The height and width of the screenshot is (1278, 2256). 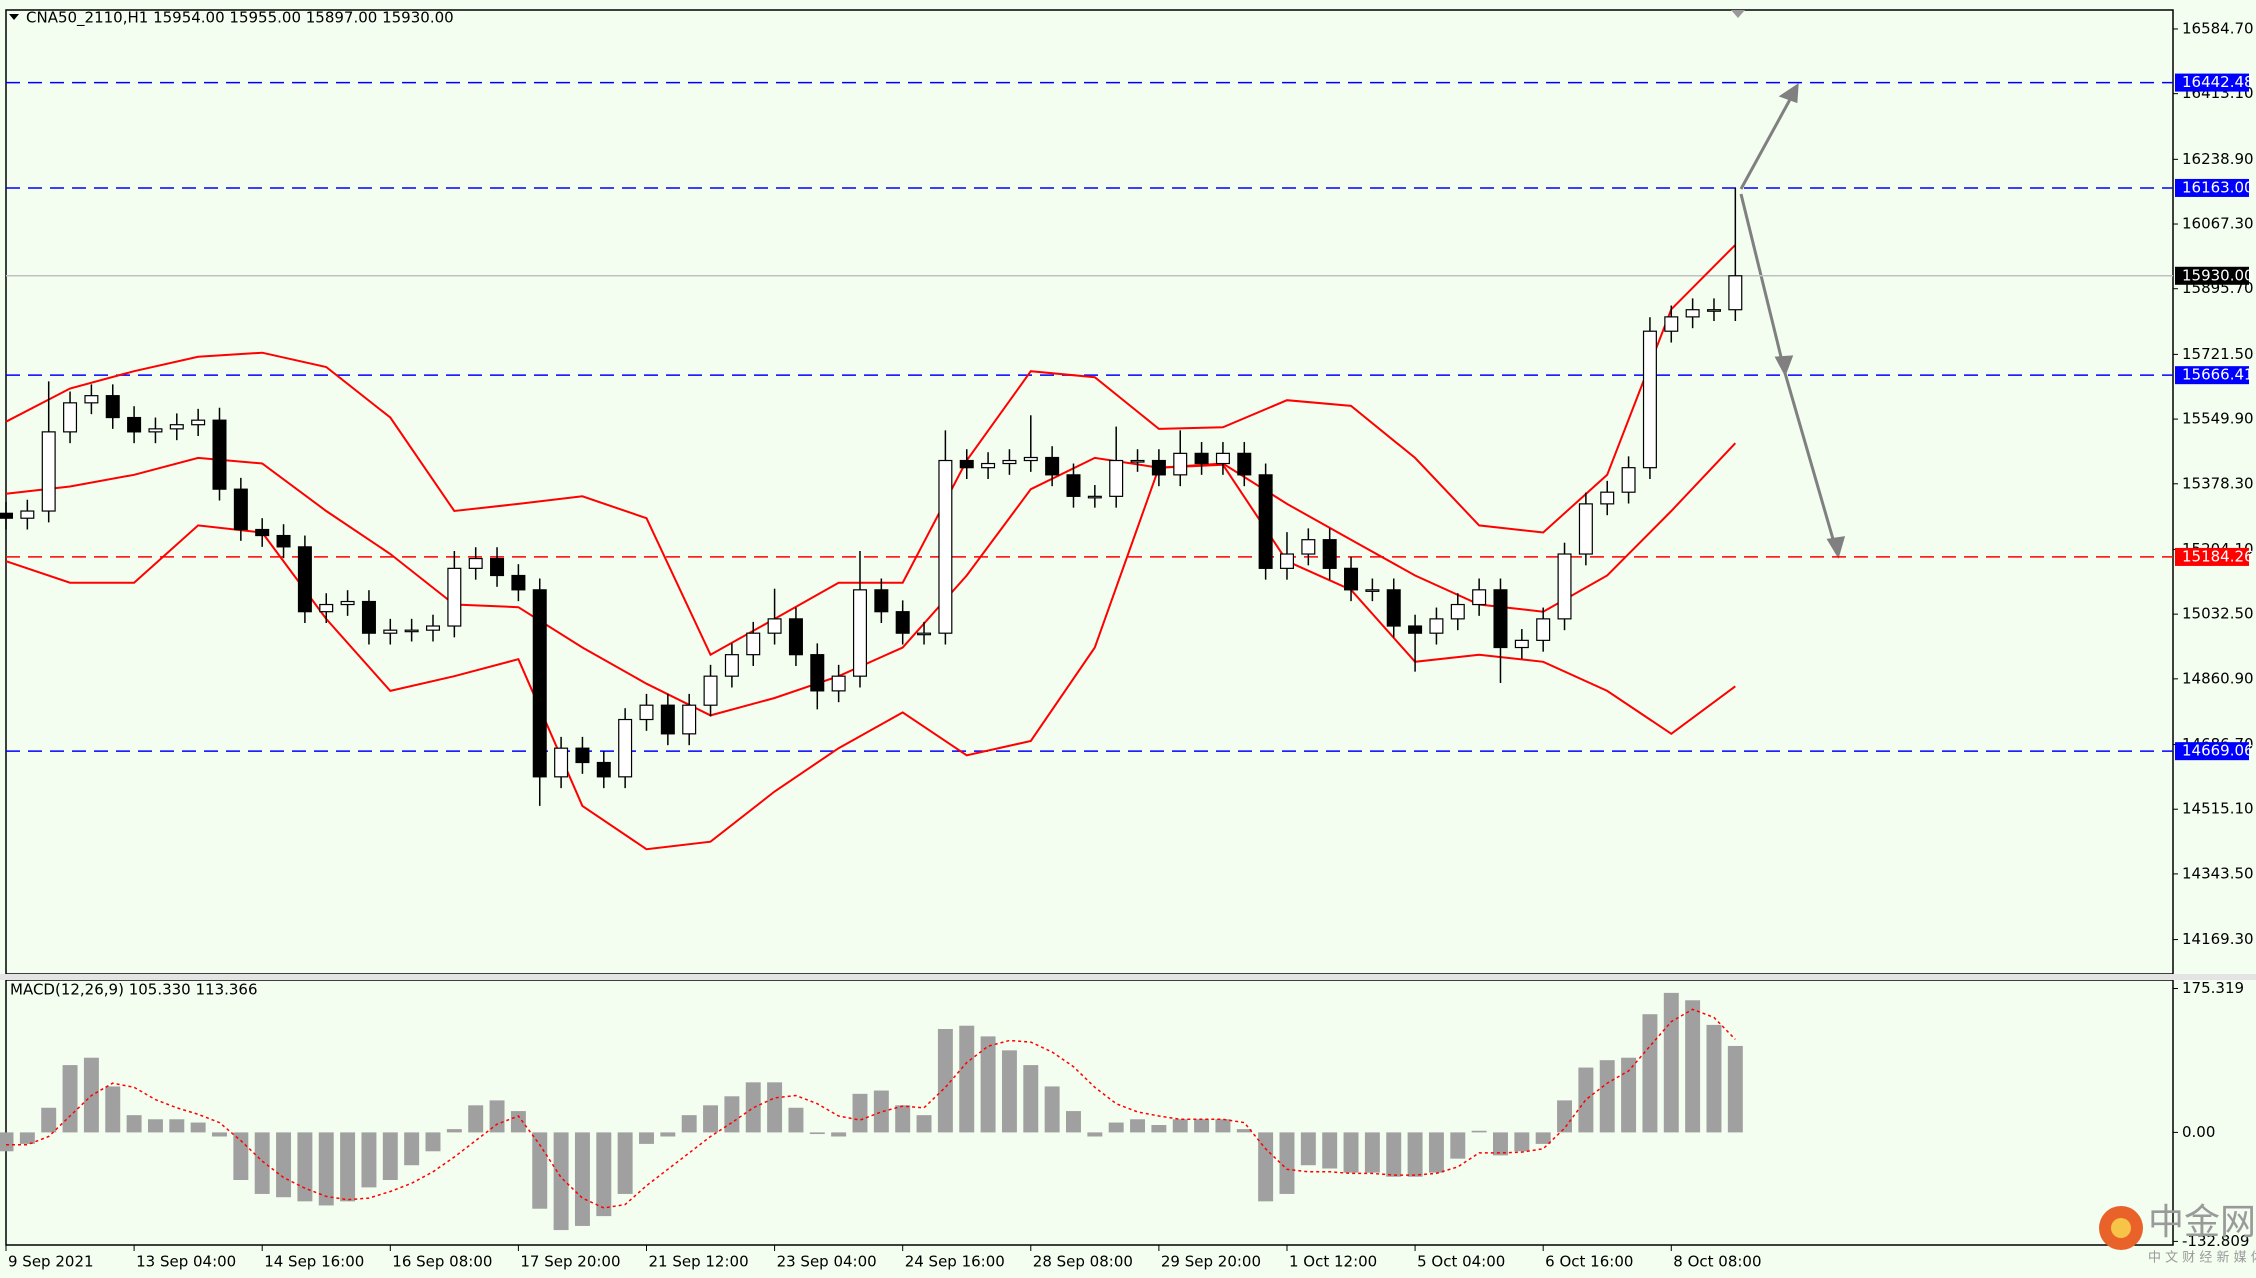 What do you see at coordinates (2202, 1258) in the screenshot?
I see `watermark-tagline: 中 文 财 经 新 媒 体` at bounding box center [2202, 1258].